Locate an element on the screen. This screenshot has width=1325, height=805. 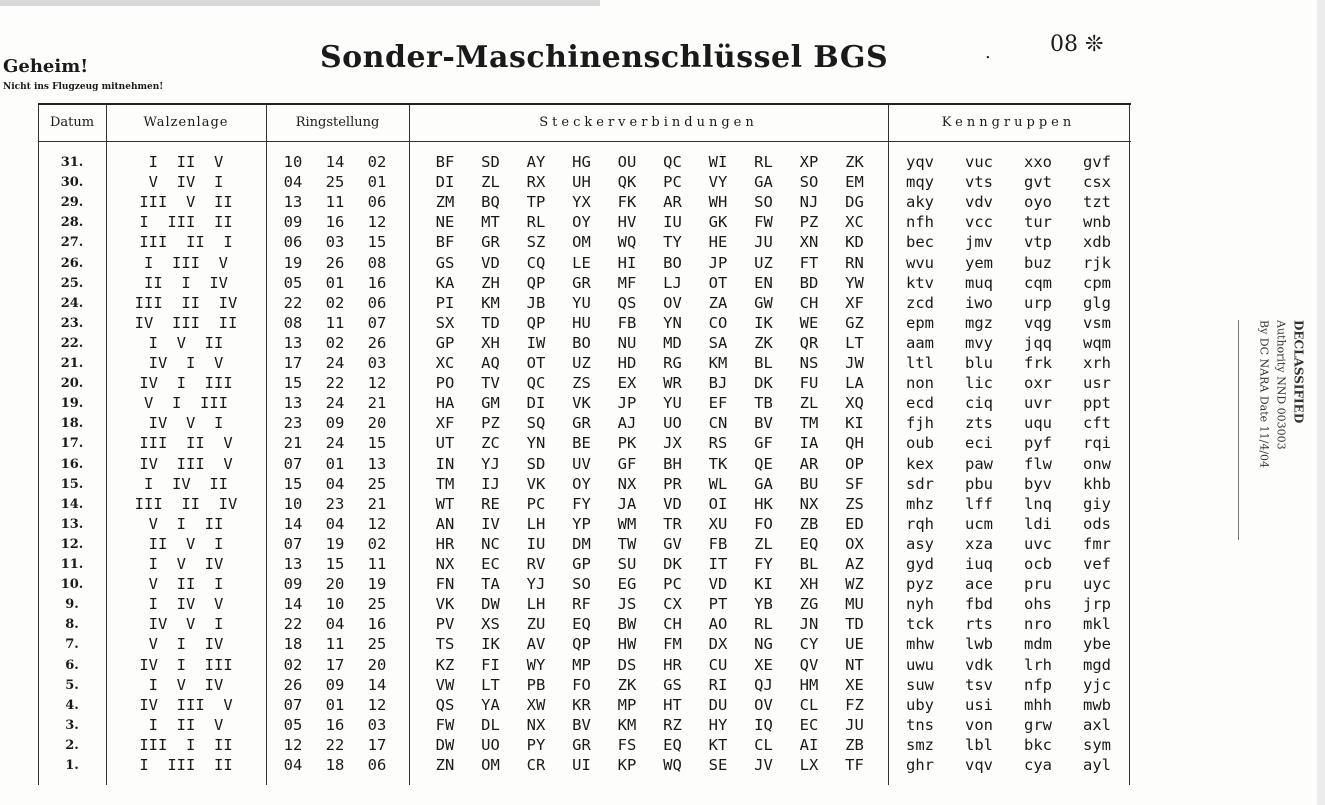
date-cell: 22. is located at coordinates (72, 343).